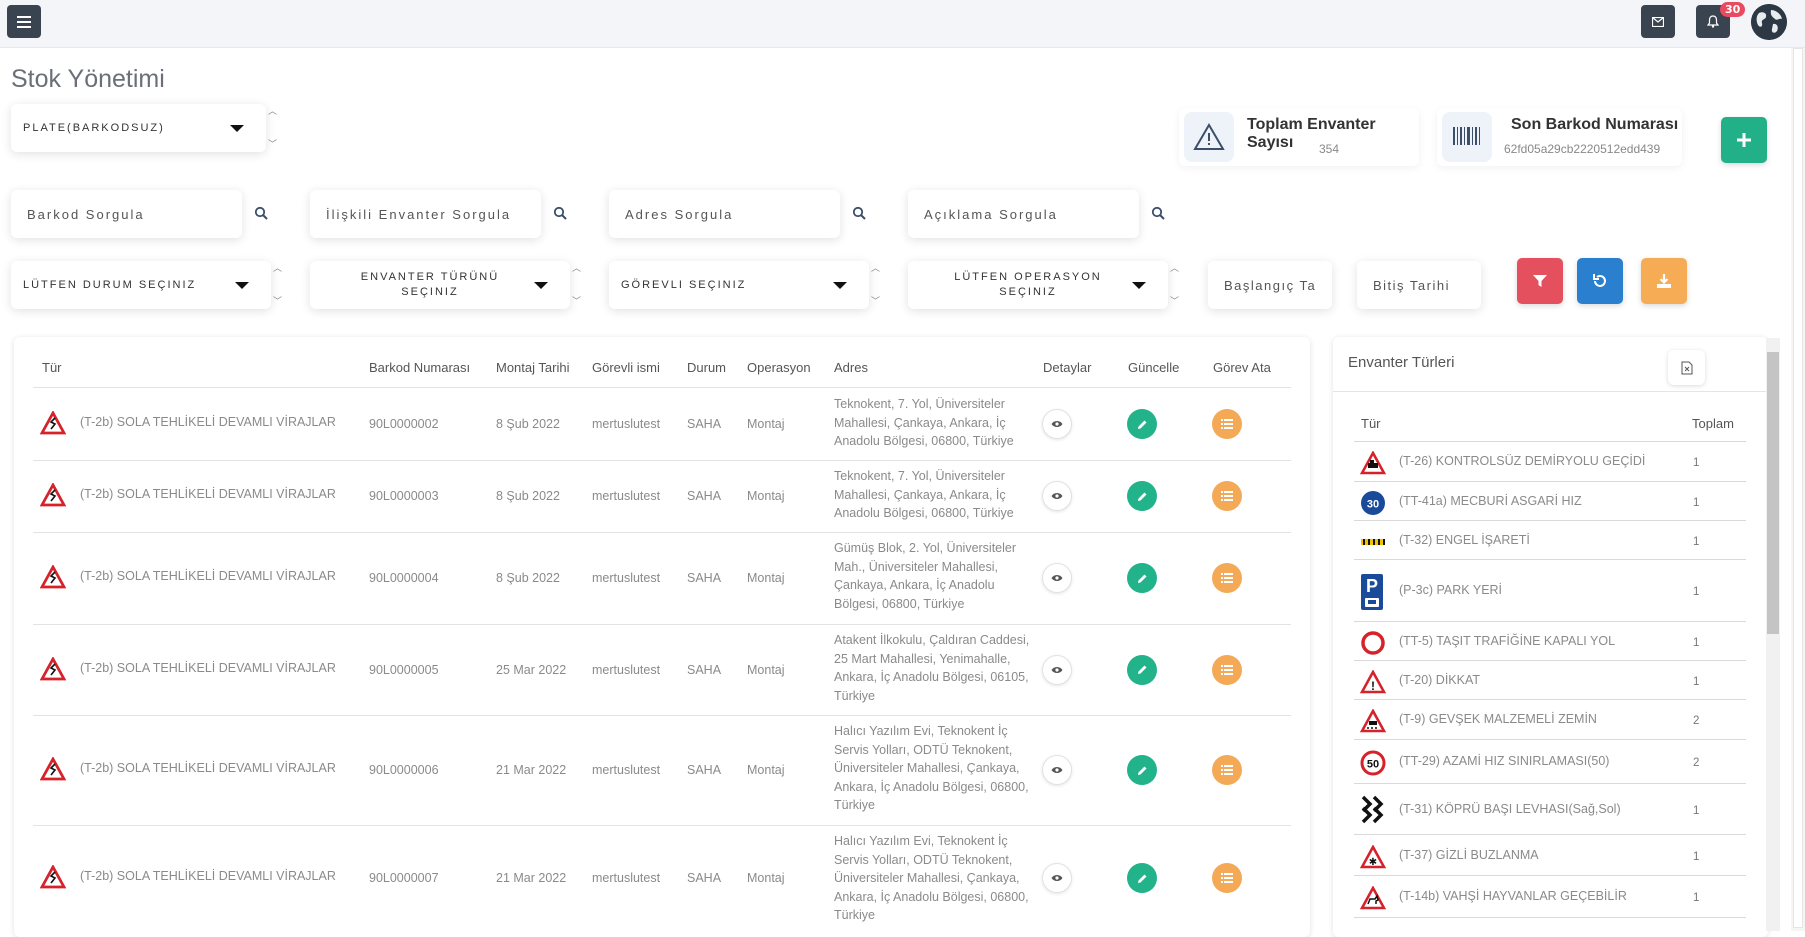 This screenshot has height=937, width=1805. Describe the element at coordinates (1664, 281) in the screenshot. I see `download-button` at that location.